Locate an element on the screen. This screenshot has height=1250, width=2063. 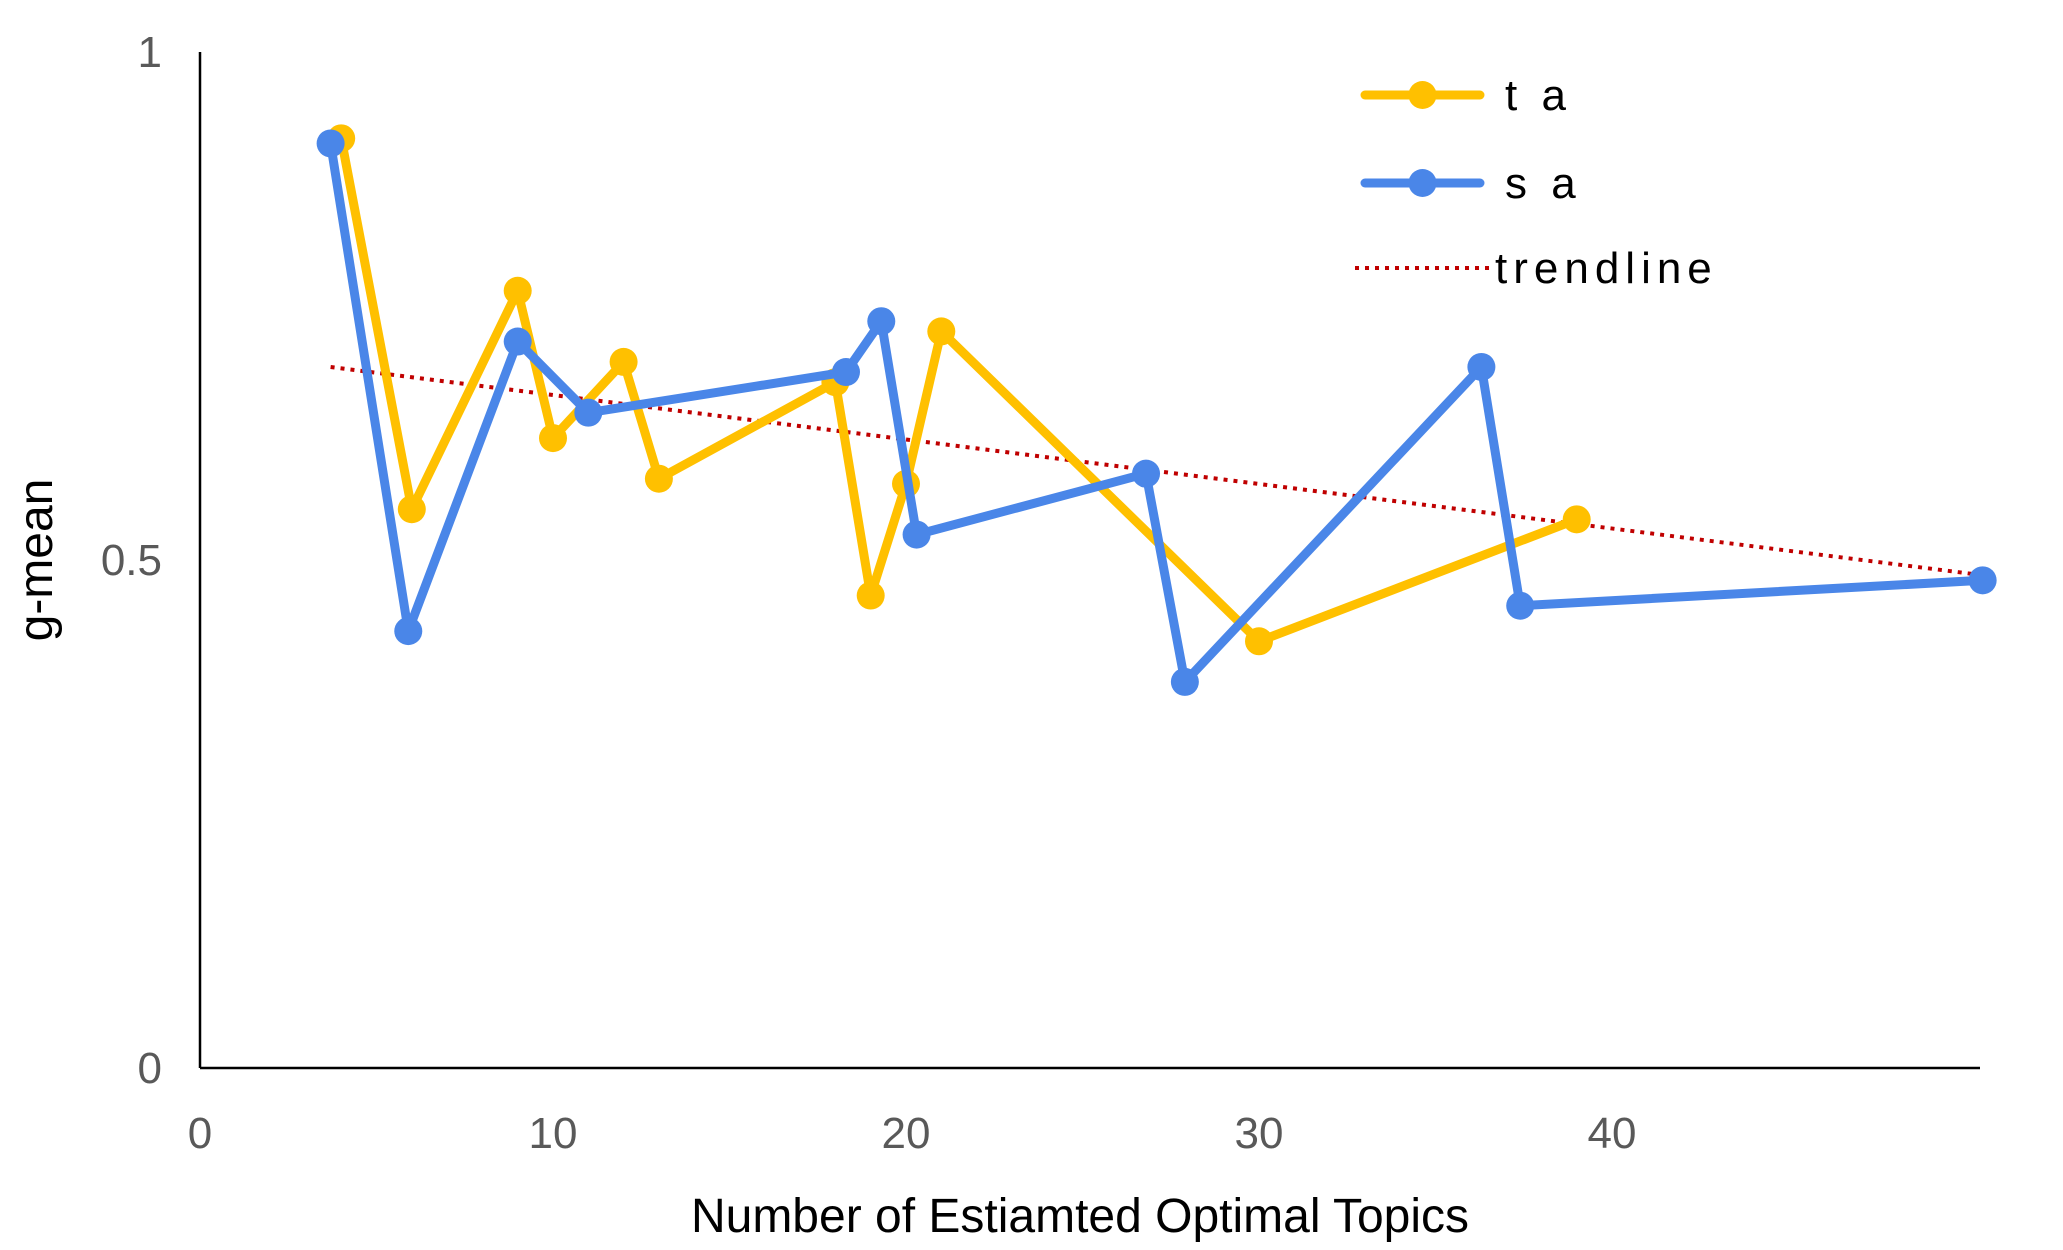
x-tick-label: 10 is located at coordinates (553, 1133).